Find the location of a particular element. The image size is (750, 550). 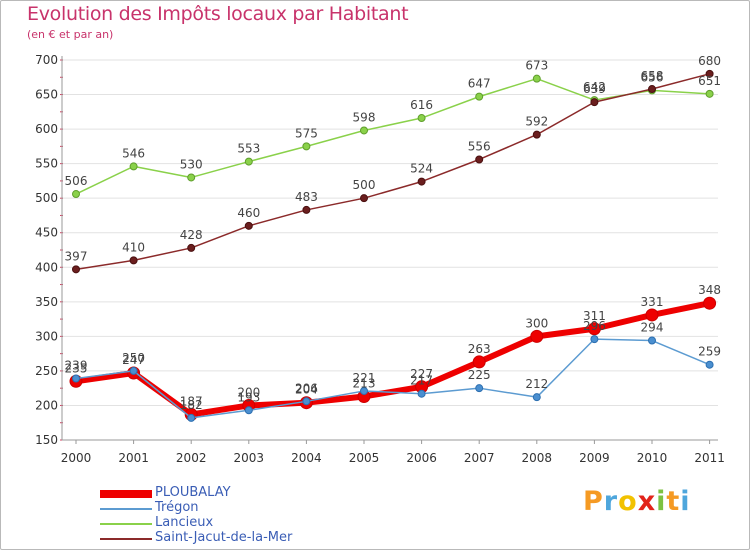

data-label-saint-jacut-de-la-mer: 410 is located at coordinates (133, 247).